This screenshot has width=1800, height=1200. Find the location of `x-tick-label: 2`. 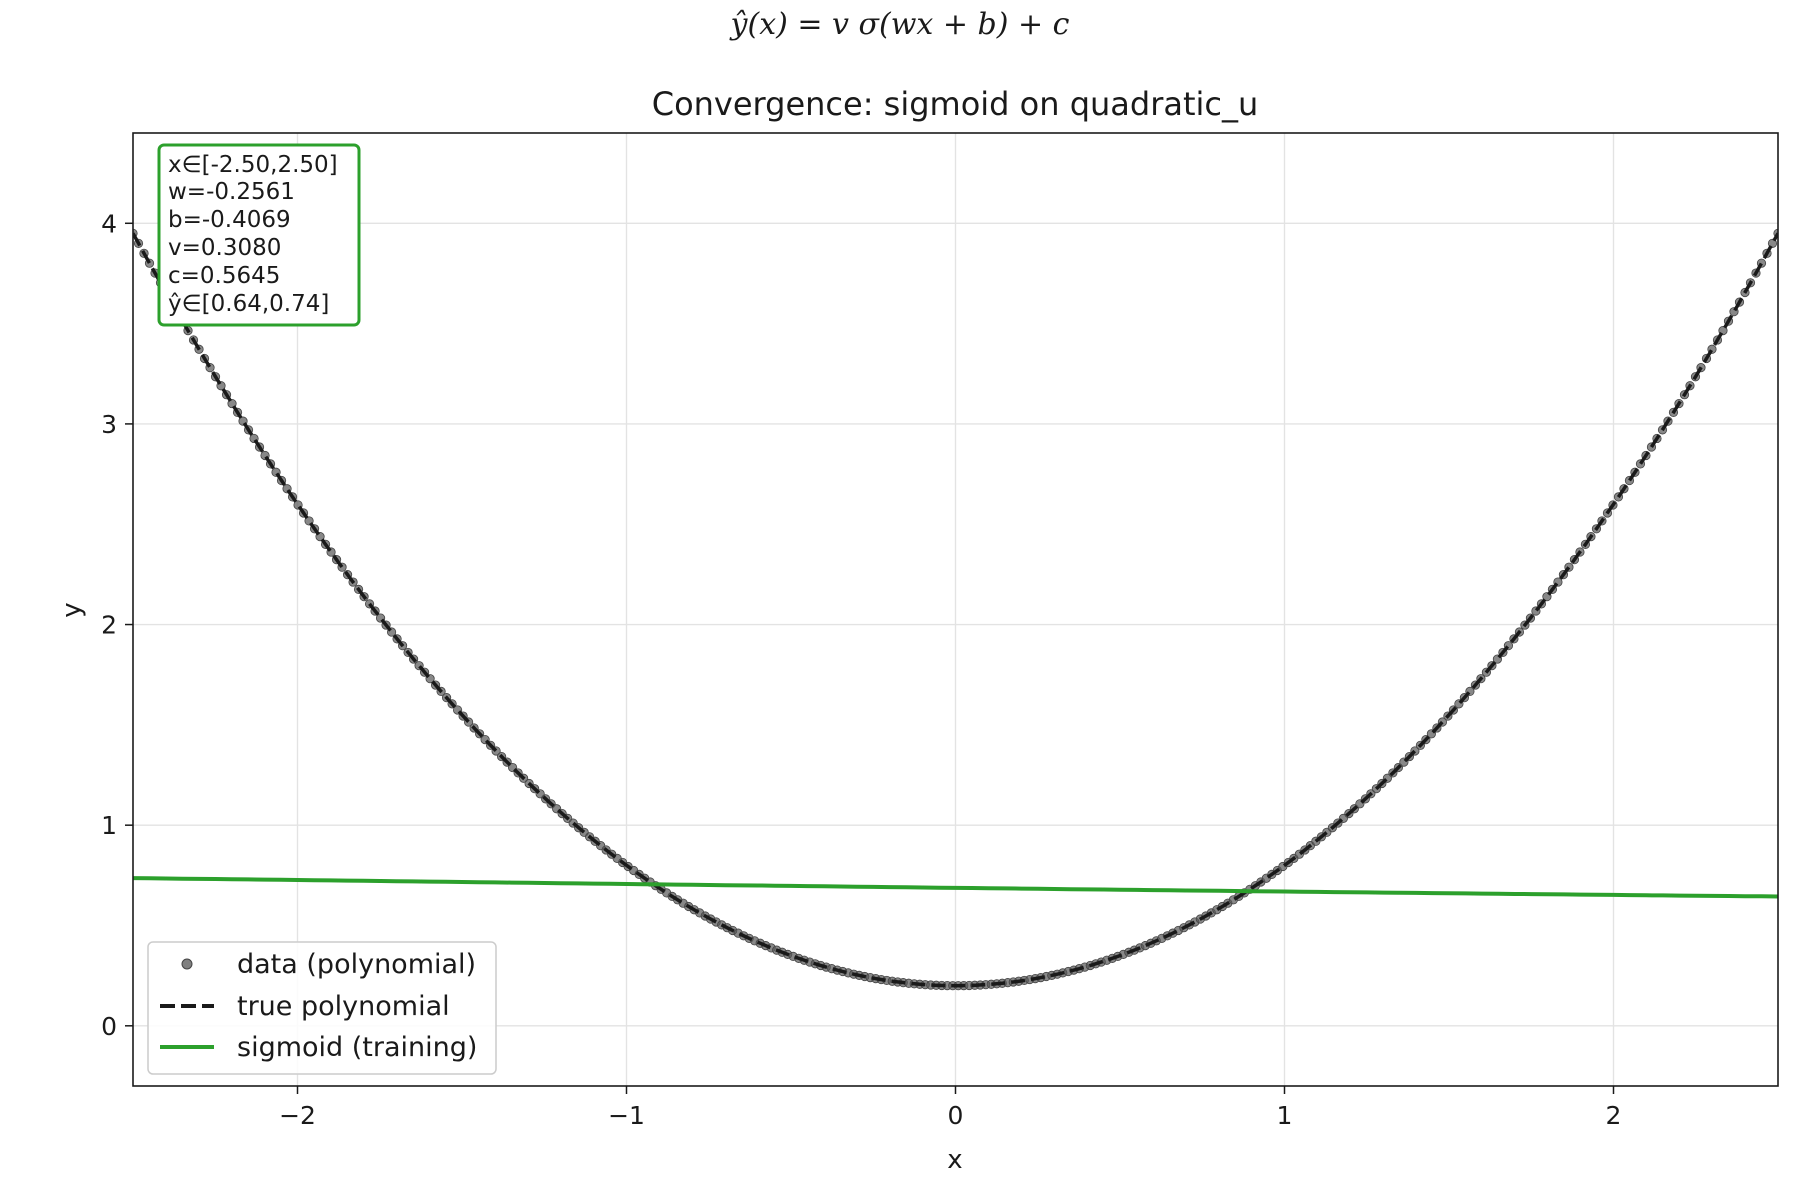

x-tick-label: 2 is located at coordinates (1614, 1115).